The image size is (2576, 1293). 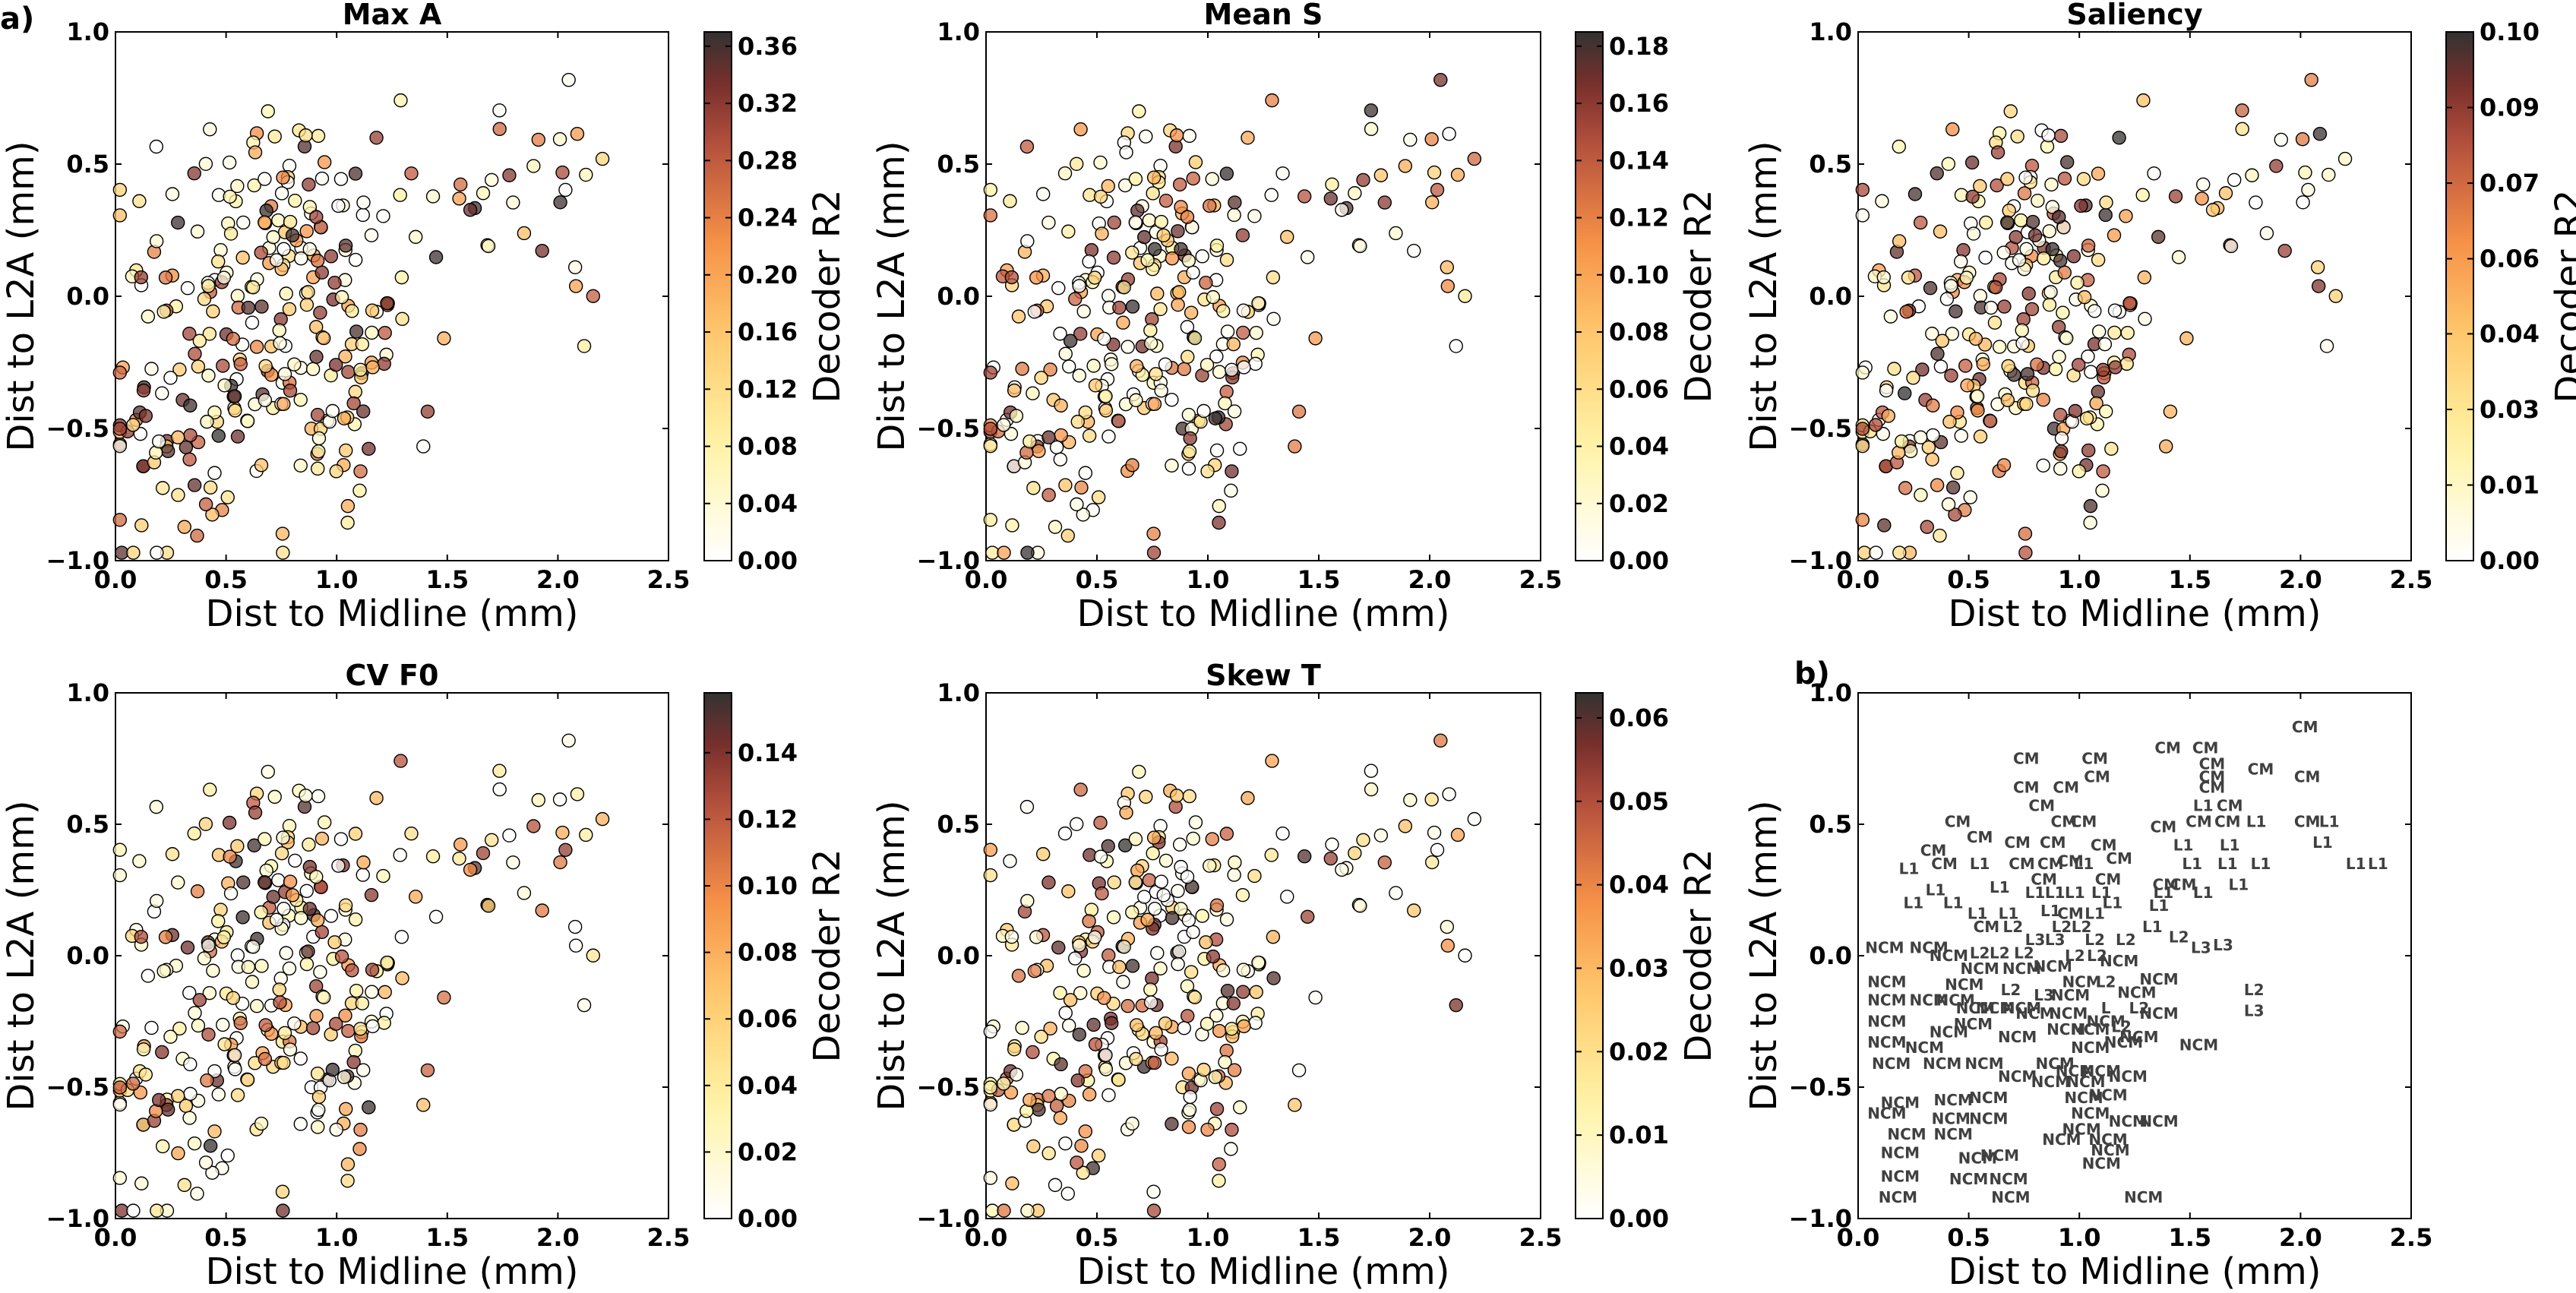 I want to click on region-label: CM, so click(x=2119, y=858).